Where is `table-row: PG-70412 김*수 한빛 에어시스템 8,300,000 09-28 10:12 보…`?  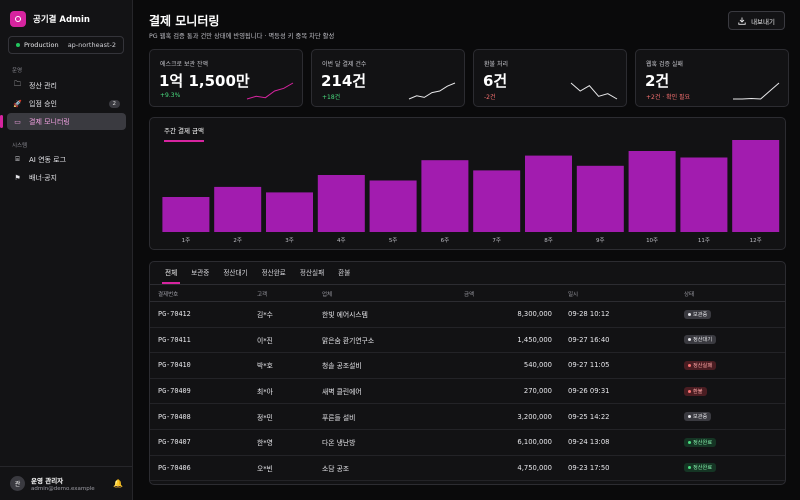 table-row: PG-70412 김*수 한빛 에어시스템 8,300,000 09-28 10:12 보… is located at coordinates (467, 315).